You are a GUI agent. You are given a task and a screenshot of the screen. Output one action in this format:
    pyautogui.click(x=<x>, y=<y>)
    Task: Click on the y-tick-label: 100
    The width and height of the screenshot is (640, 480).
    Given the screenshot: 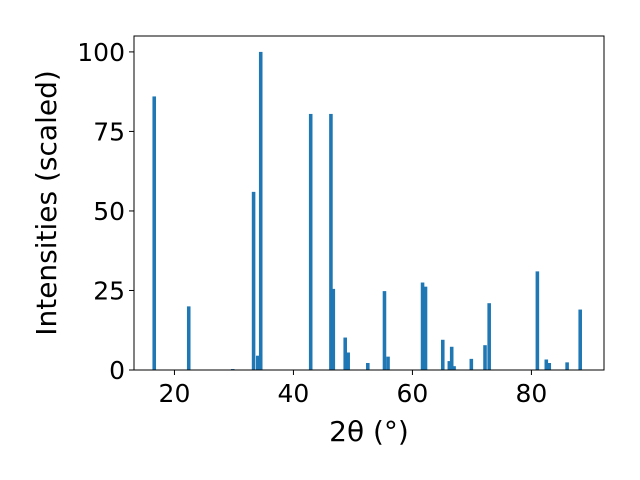 What is the action you would take?
    pyautogui.click(x=101, y=52)
    